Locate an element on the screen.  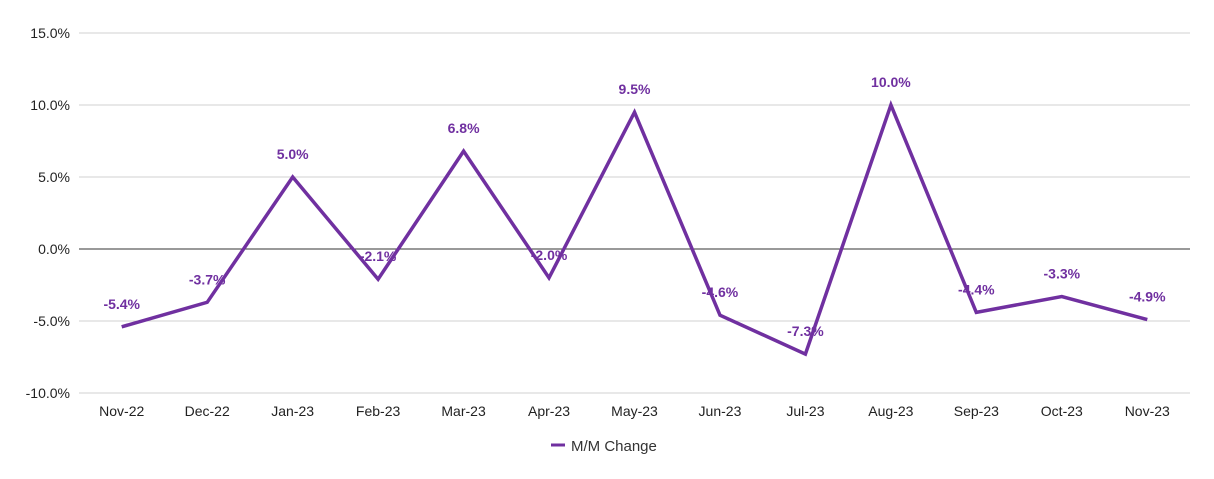
x-tick-label: Jan-23 is located at coordinates (292, 411).